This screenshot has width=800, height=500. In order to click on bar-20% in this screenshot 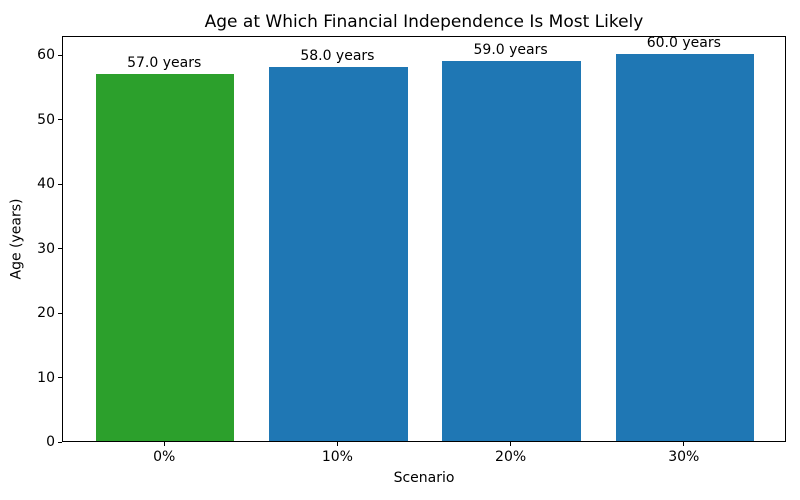, I will do `click(511, 250)`.